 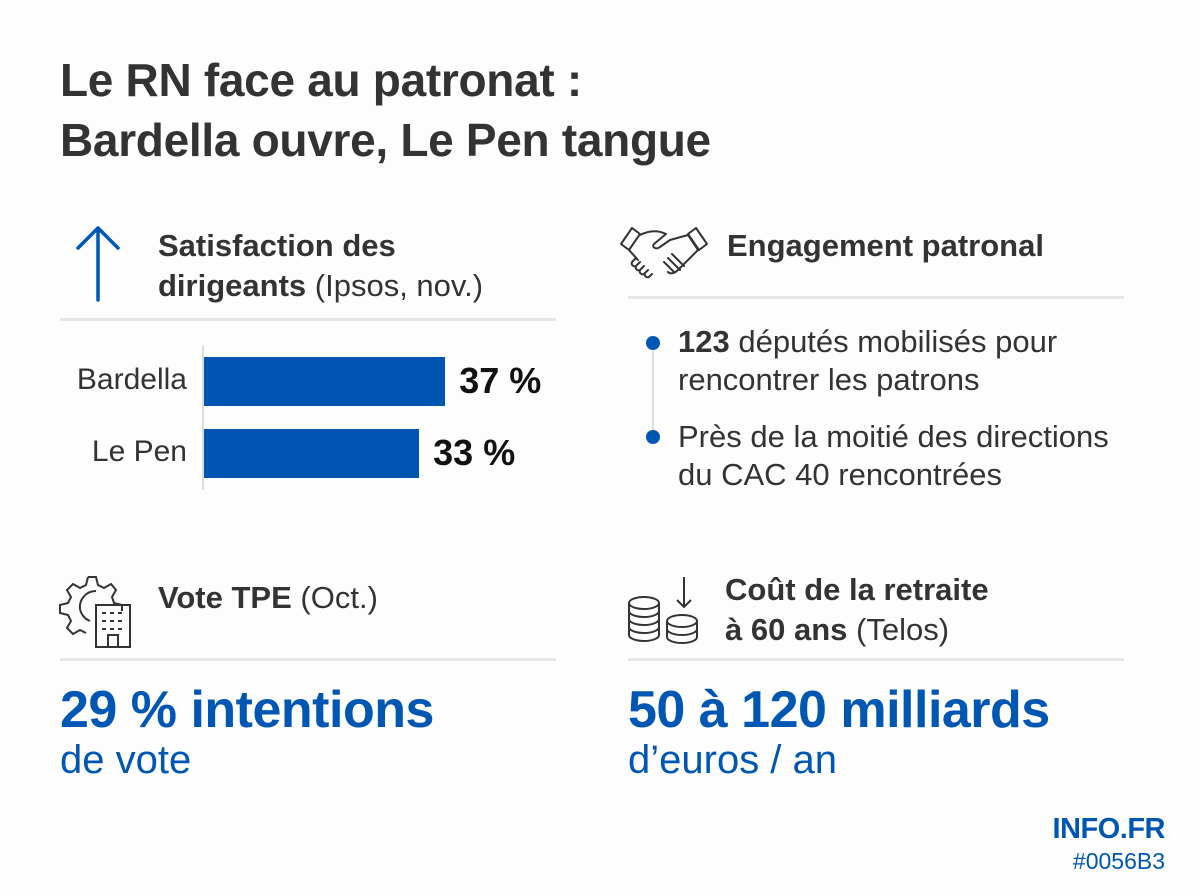 What do you see at coordinates (857, 589) in the screenshot?
I see `retraite-heading-line1: Coût de la retraite` at bounding box center [857, 589].